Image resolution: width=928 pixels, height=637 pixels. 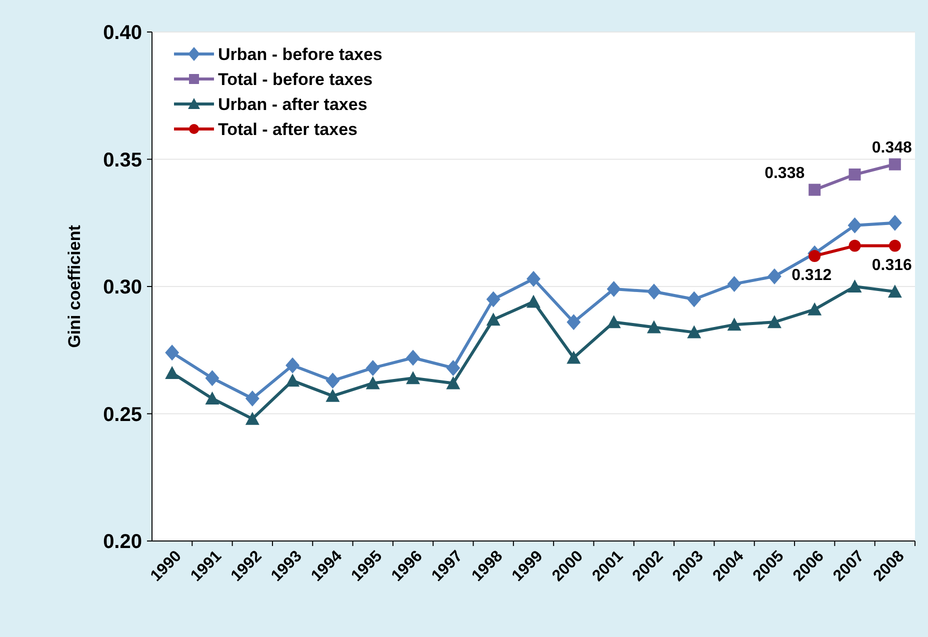 I want to click on legend-label: Urban - before taxes, so click(x=300, y=54).